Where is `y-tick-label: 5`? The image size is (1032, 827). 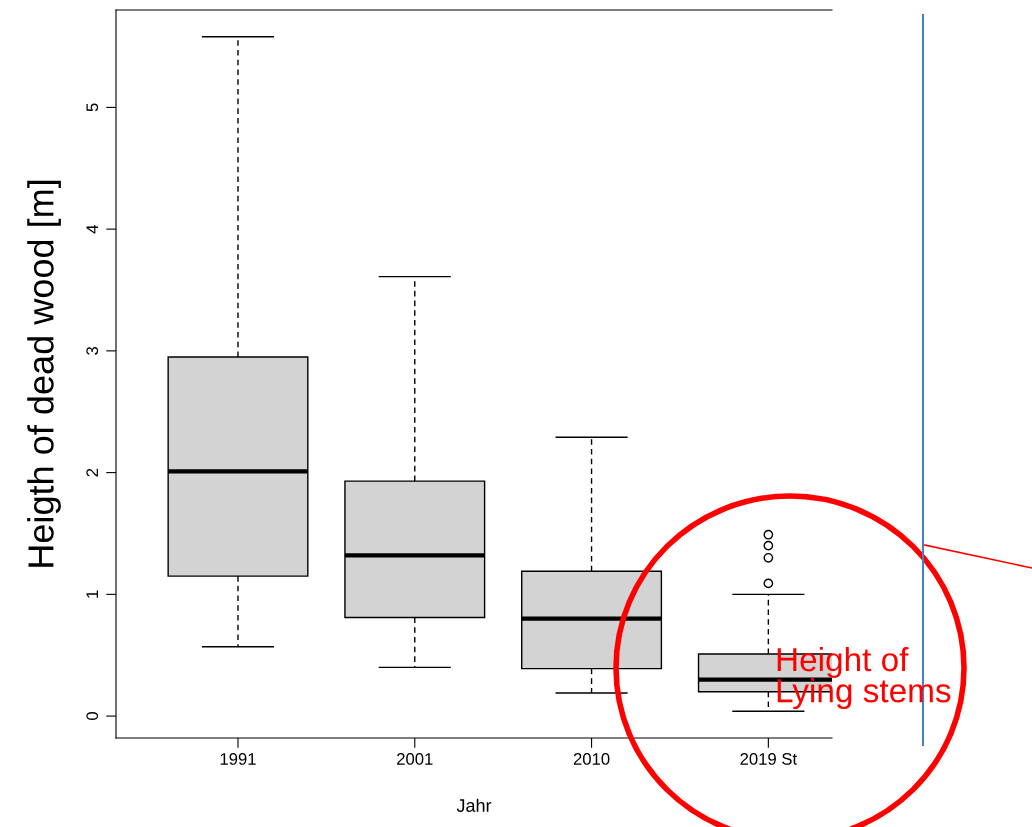
y-tick-label: 5 is located at coordinates (92, 107).